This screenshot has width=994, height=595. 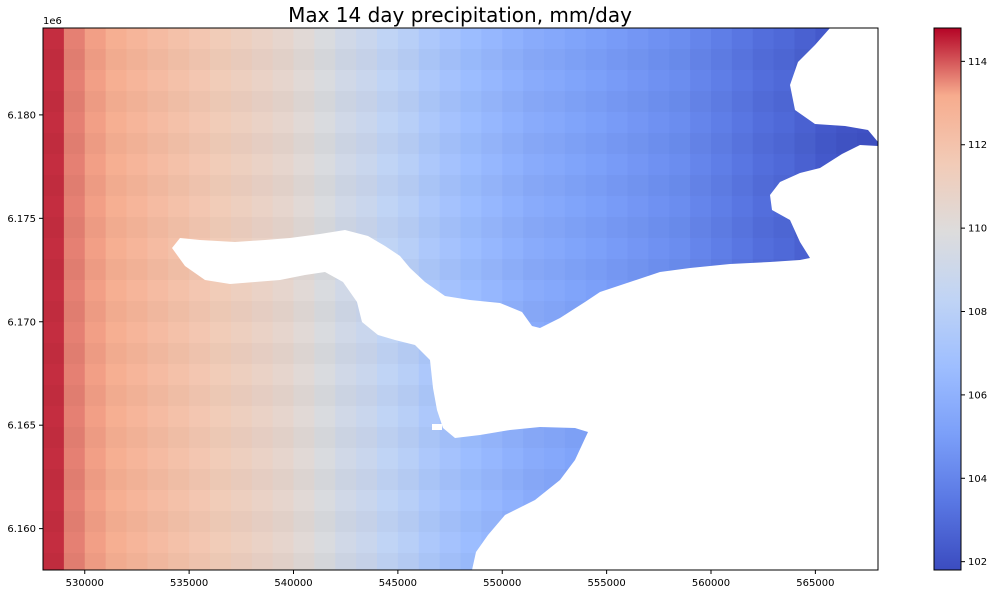 What do you see at coordinates (21, 426) in the screenshot?
I see `y-tick-label: 6.165` at bounding box center [21, 426].